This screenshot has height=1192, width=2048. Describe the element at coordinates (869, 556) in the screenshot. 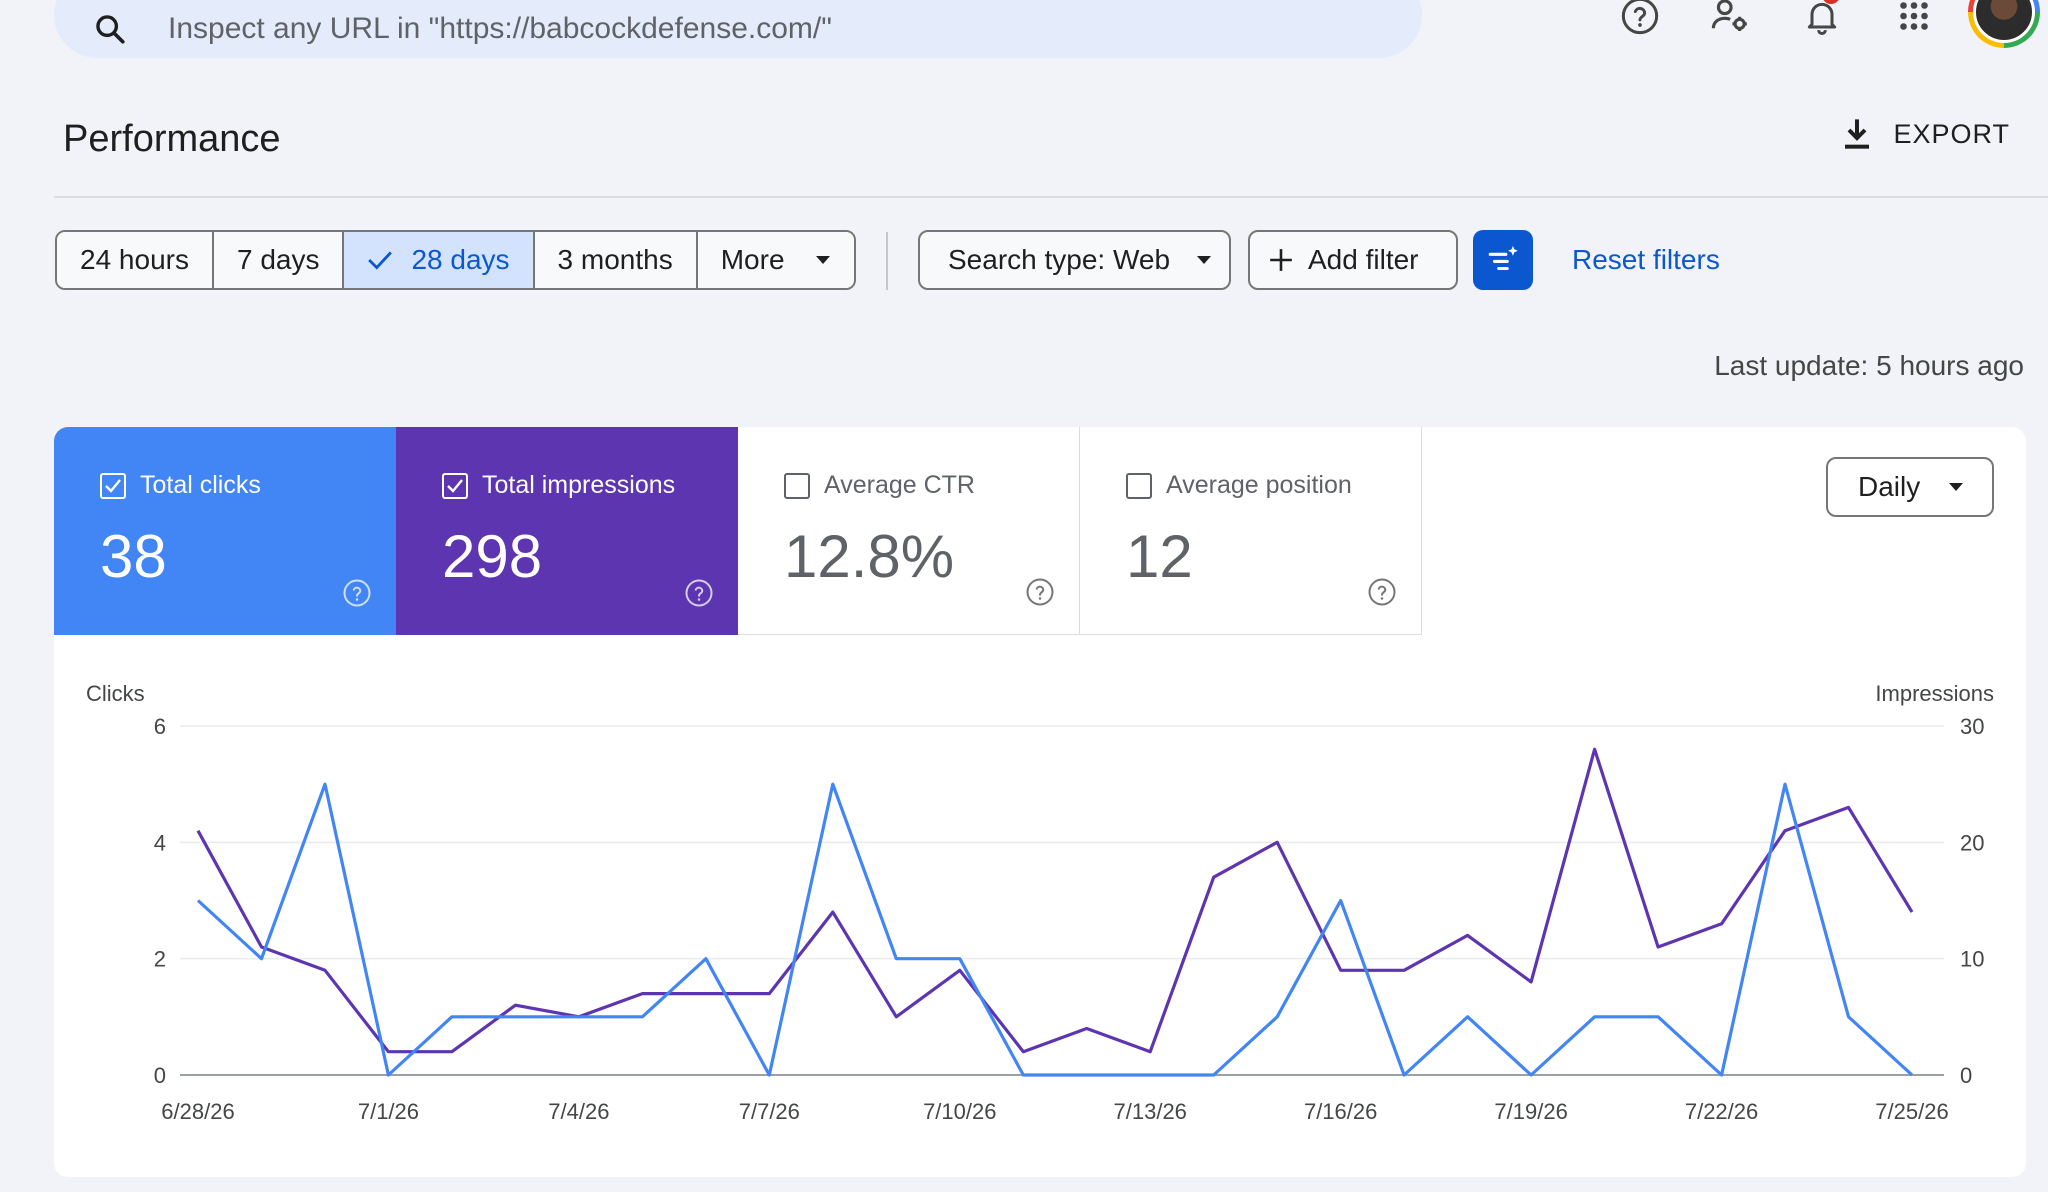

I see `metric-value: 12.8%` at that location.